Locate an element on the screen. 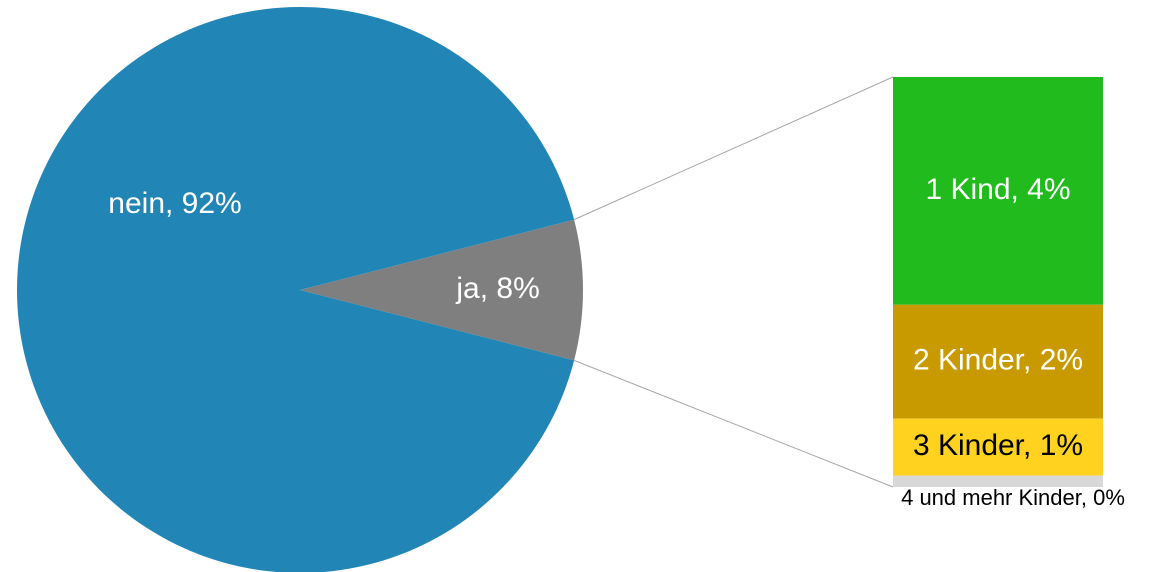 The height and width of the screenshot is (572, 1165). bar-label-3-kinder: 3 Kinder, 1% is located at coordinates (998, 445).